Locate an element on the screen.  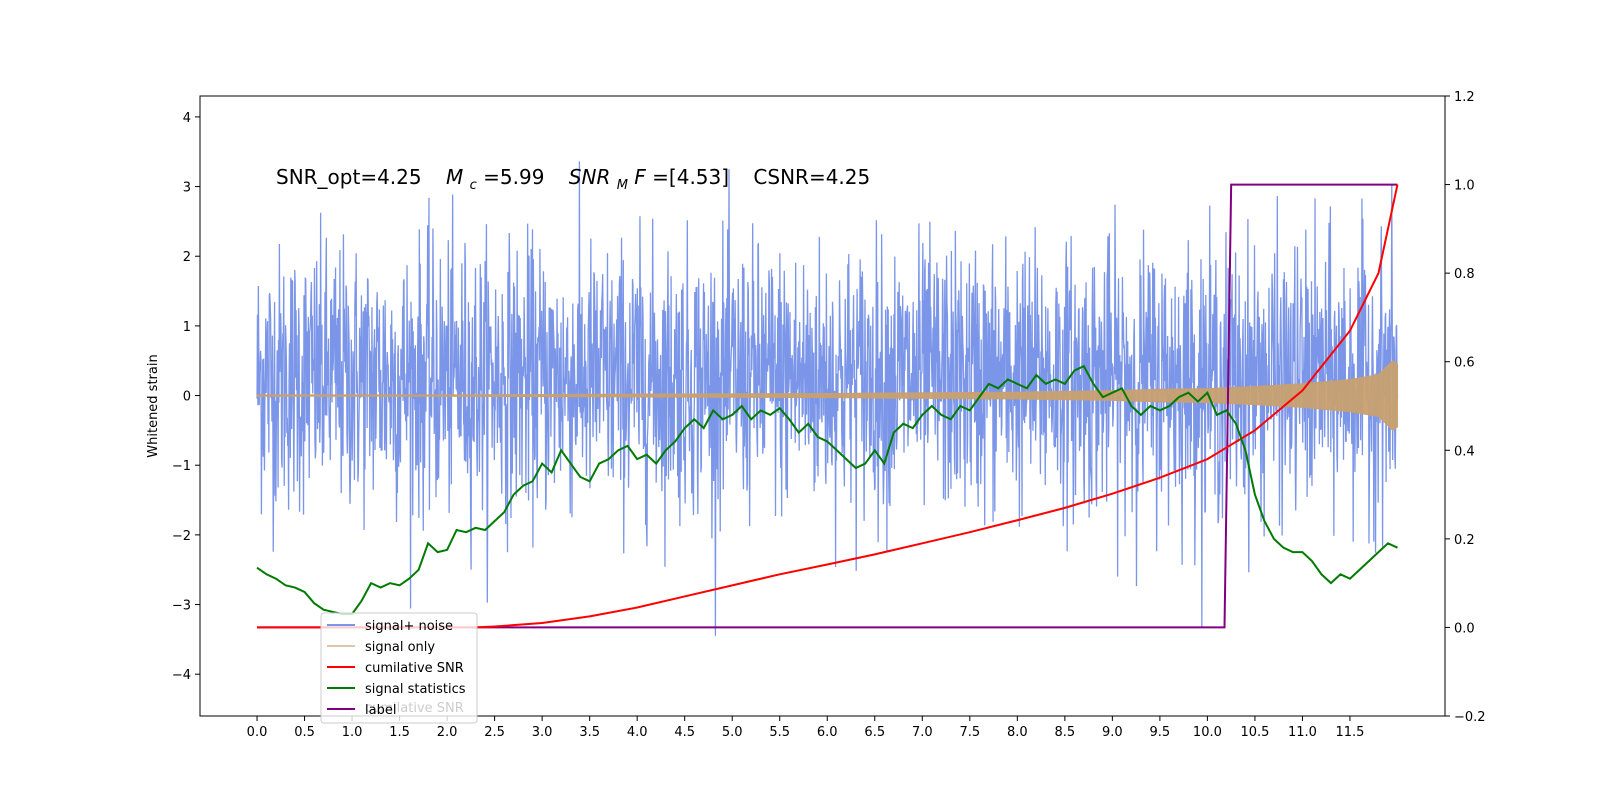
y-axis-left: 4 3 2 1 0 −1 −2 −3 −4 is located at coordinates (186, 397).